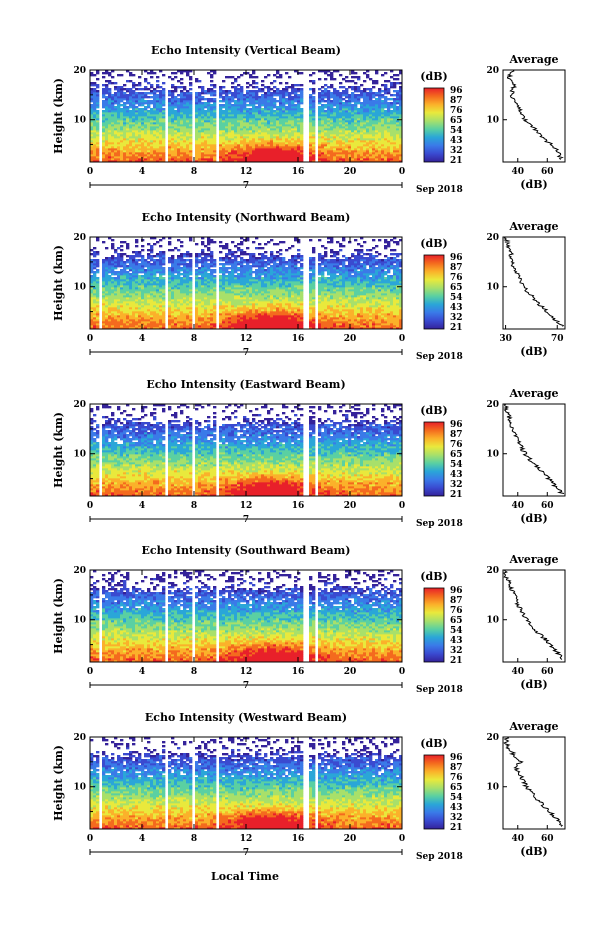 This screenshot has height=933, width=616. What do you see at coordinates (246, 217) in the screenshot?
I see `panel-title: Echo Intensity (Northward Beam)` at bounding box center [246, 217].